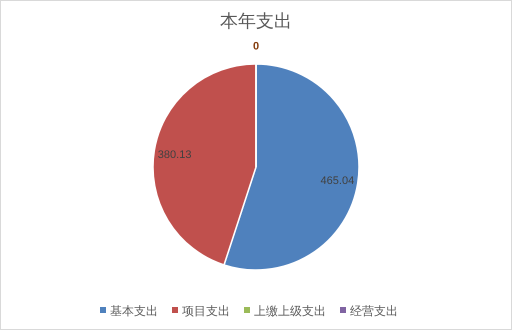  Describe the element at coordinates (337, 180) in the screenshot. I see `data-label: 465.04` at that location.